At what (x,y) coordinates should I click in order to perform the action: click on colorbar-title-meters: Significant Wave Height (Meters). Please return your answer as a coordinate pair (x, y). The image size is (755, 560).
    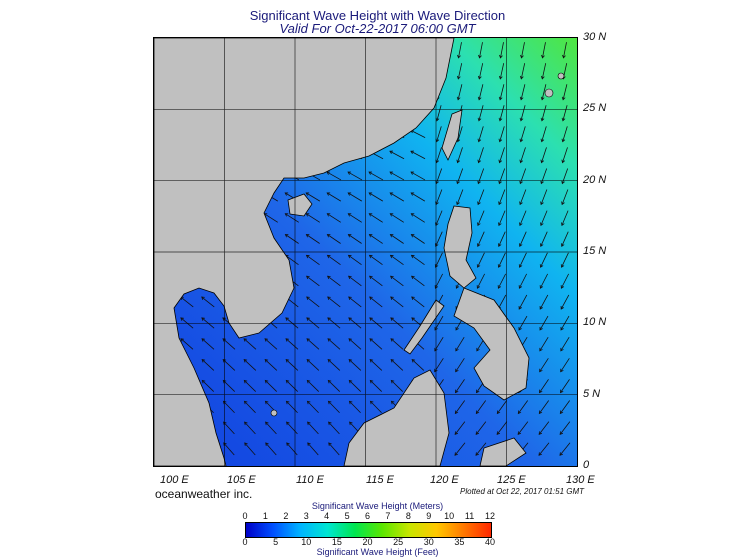
    Looking at the image, I should click on (377, 506).